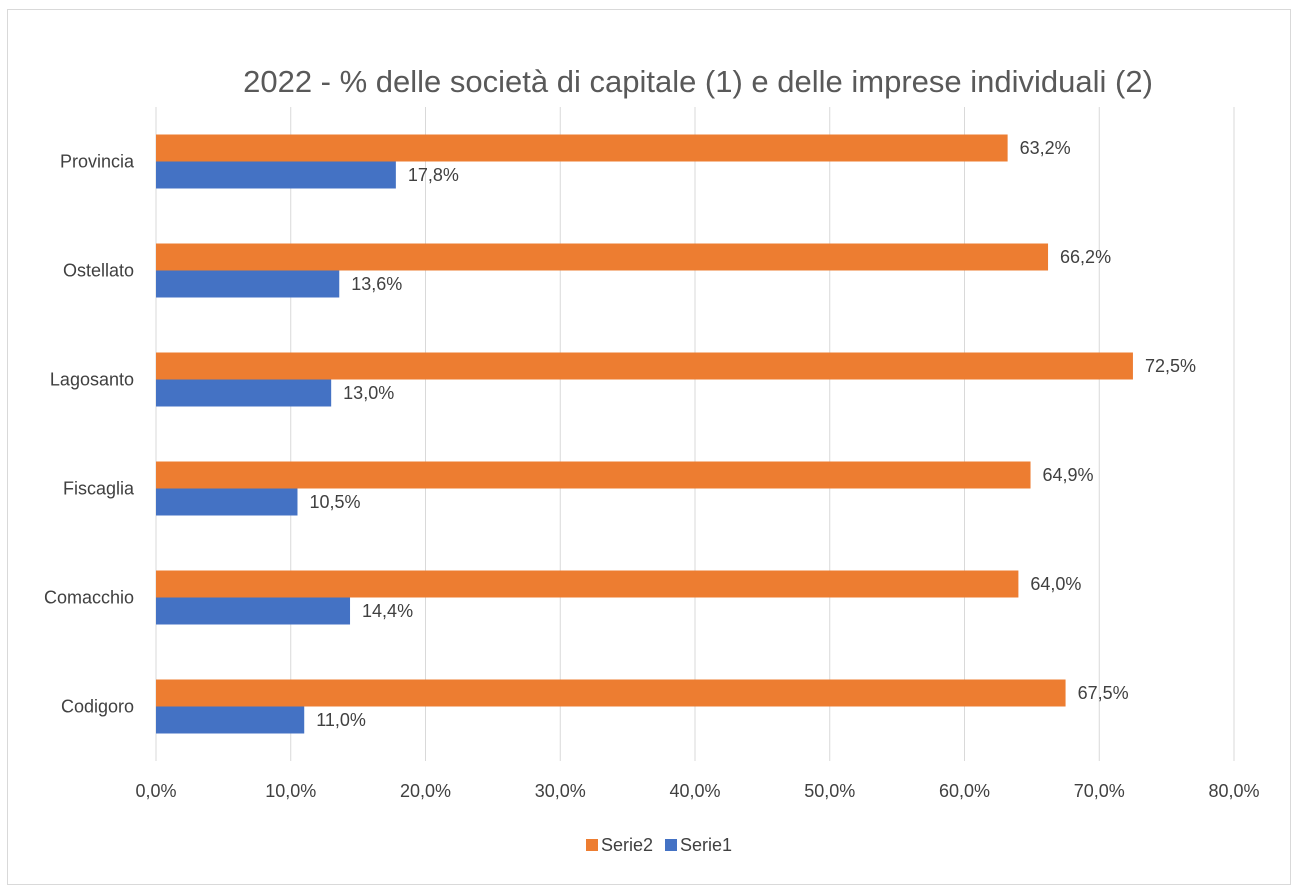 The width and height of the screenshot is (1293, 887). What do you see at coordinates (89, 598) in the screenshot?
I see `category-label: Comacchio` at bounding box center [89, 598].